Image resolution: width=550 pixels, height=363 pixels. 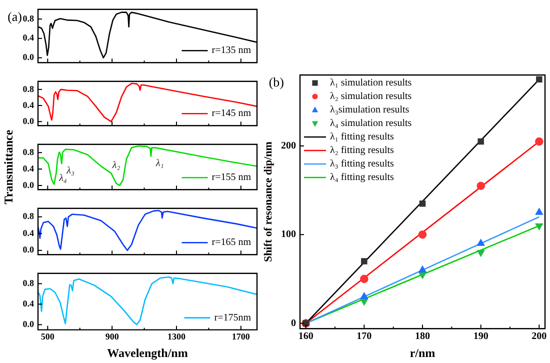 What do you see at coordinates (15, 16) in the screenshot?
I see `text: (a)` at bounding box center [15, 16].